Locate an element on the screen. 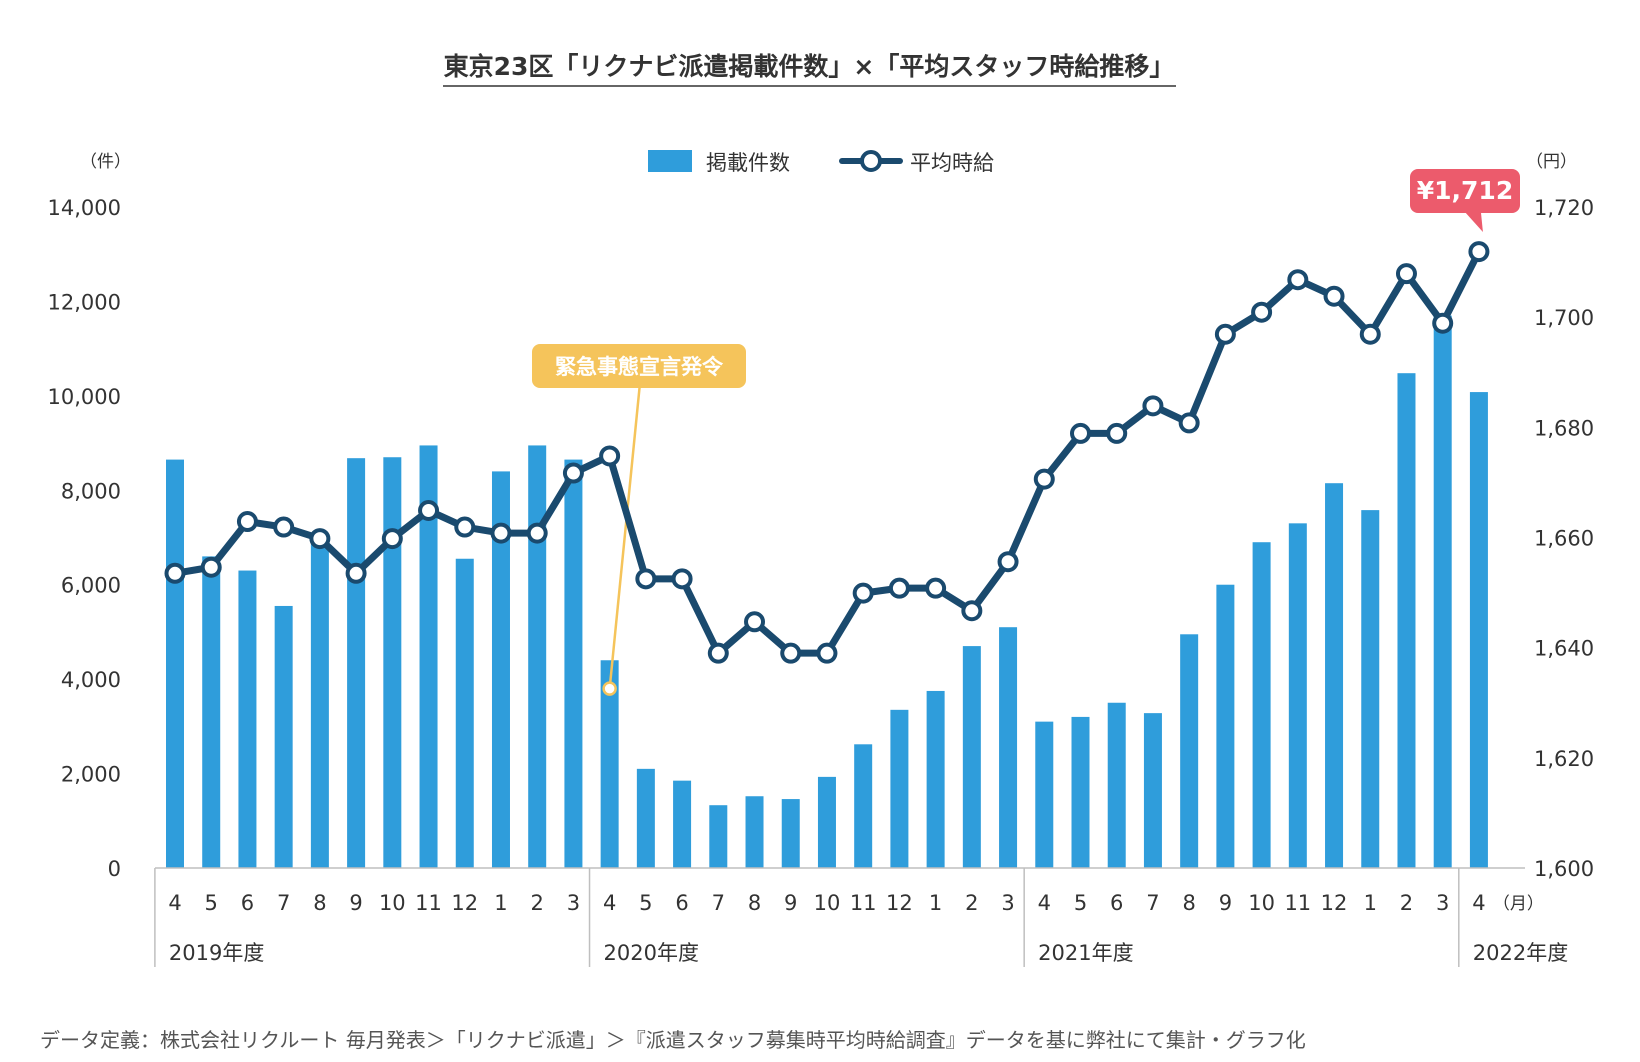 The width and height of the screenshot is (1640, 1062). y-left-tick-label: 12,000 is located at coordinates (84, 302).